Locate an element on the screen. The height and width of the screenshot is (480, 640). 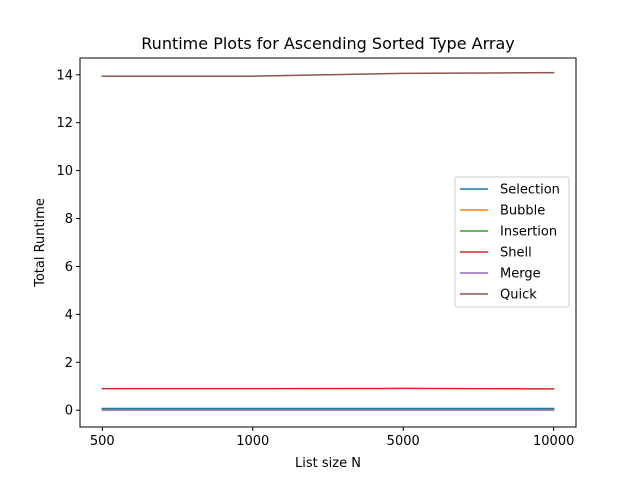
series-line-quick is located at coordinates (328, 74).